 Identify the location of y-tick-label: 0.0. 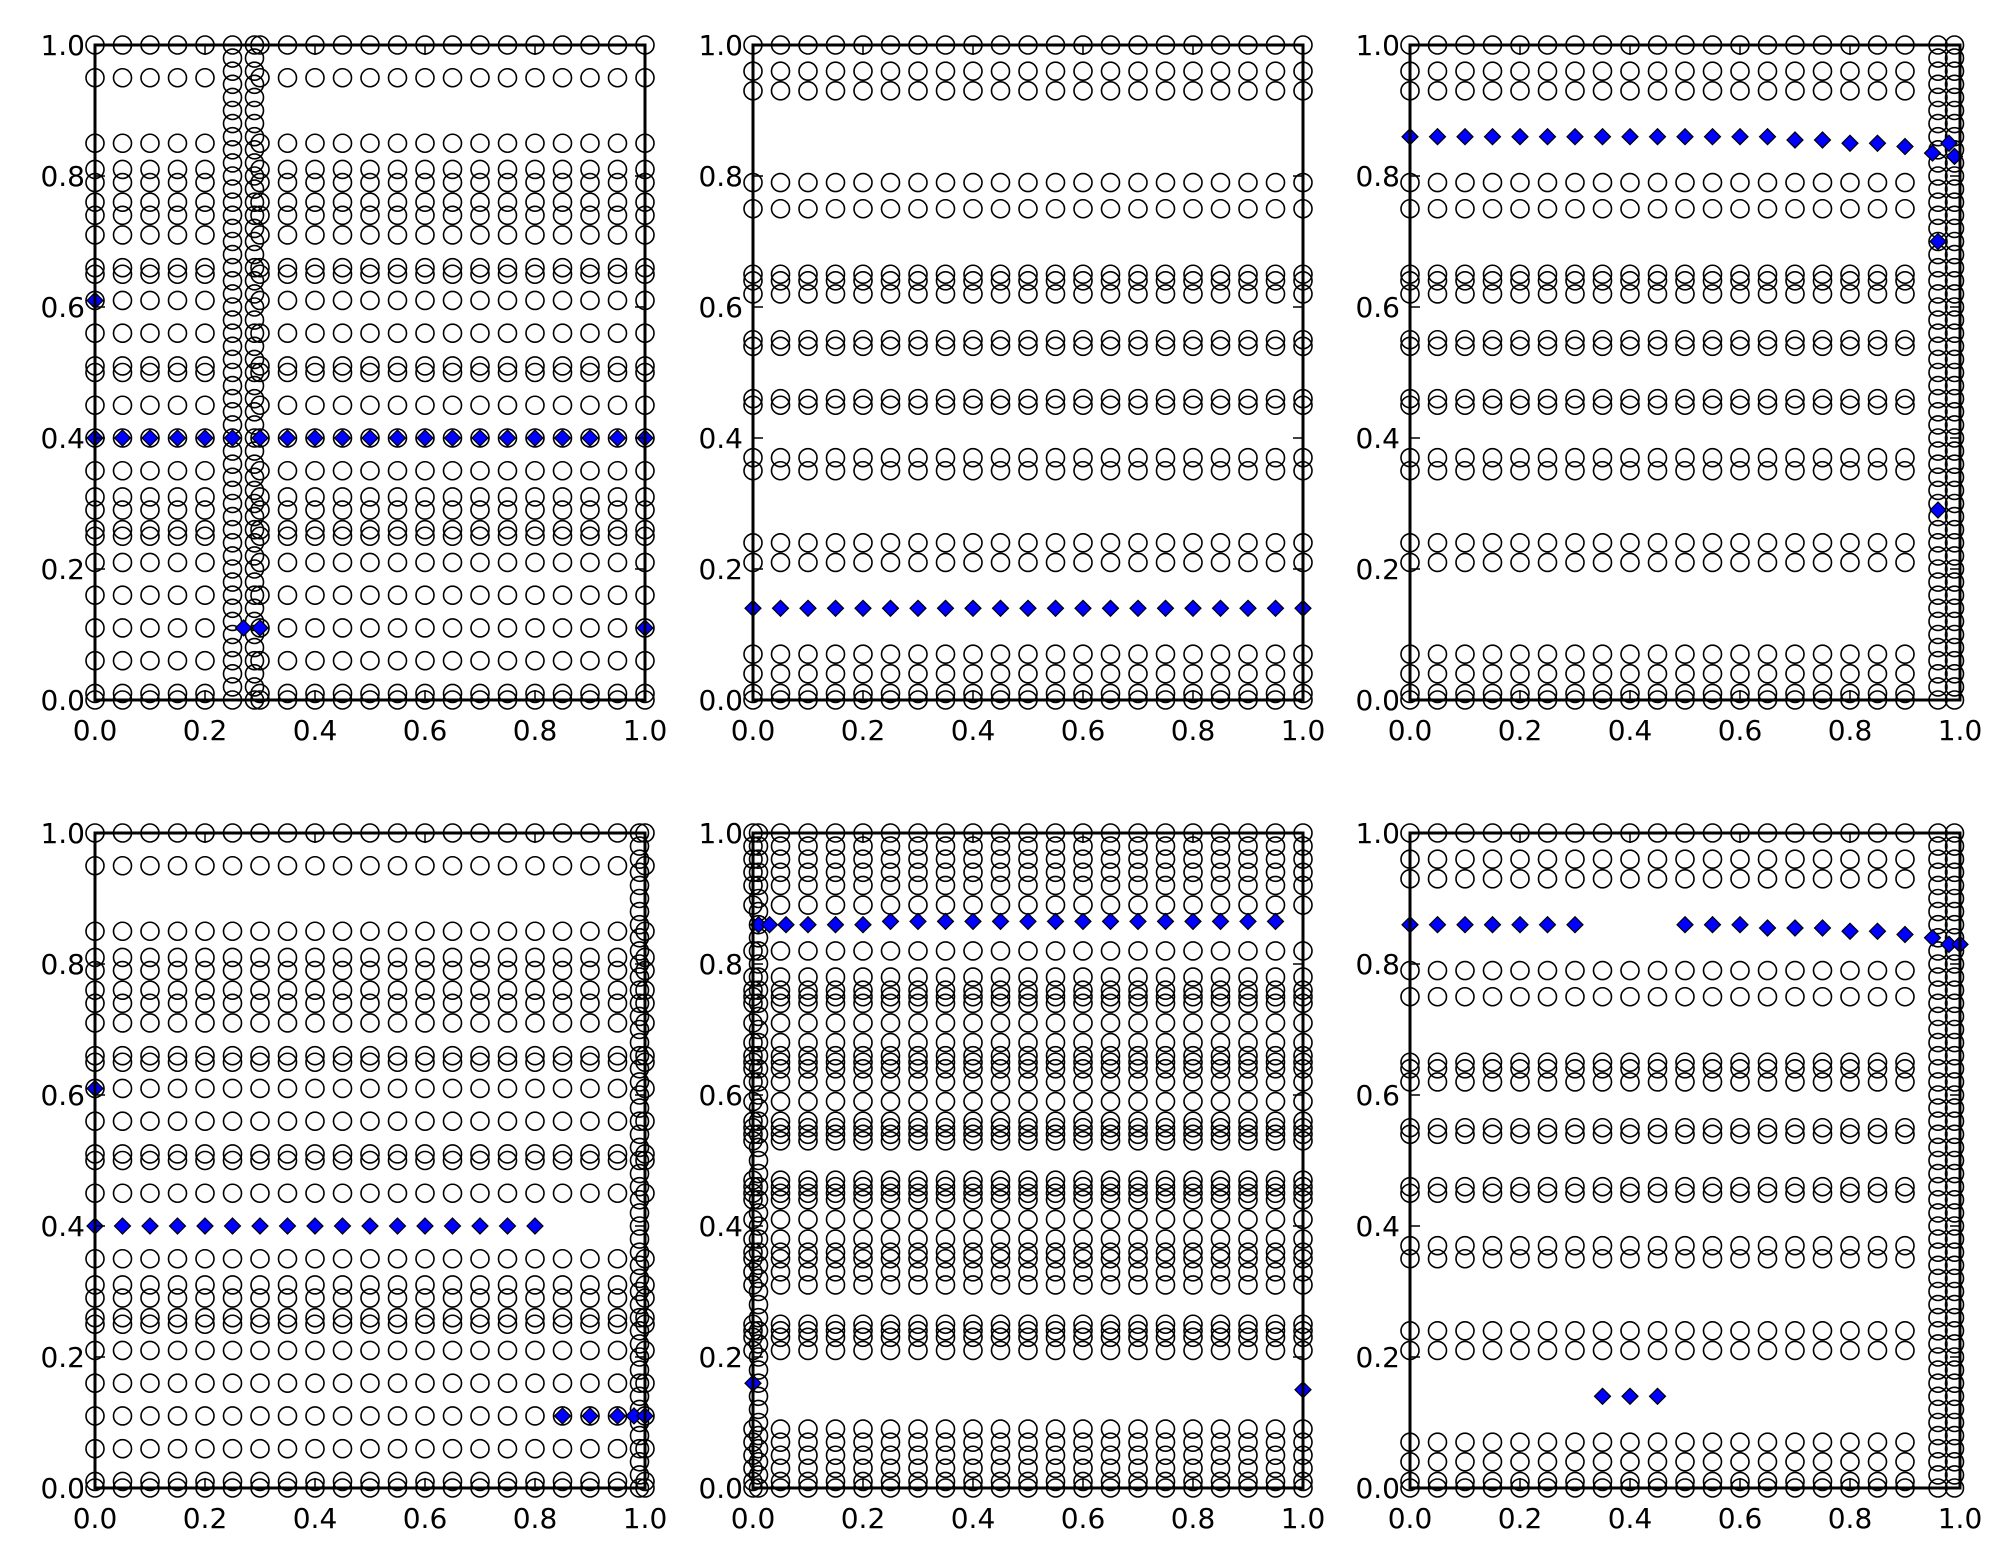
(62, 1488).